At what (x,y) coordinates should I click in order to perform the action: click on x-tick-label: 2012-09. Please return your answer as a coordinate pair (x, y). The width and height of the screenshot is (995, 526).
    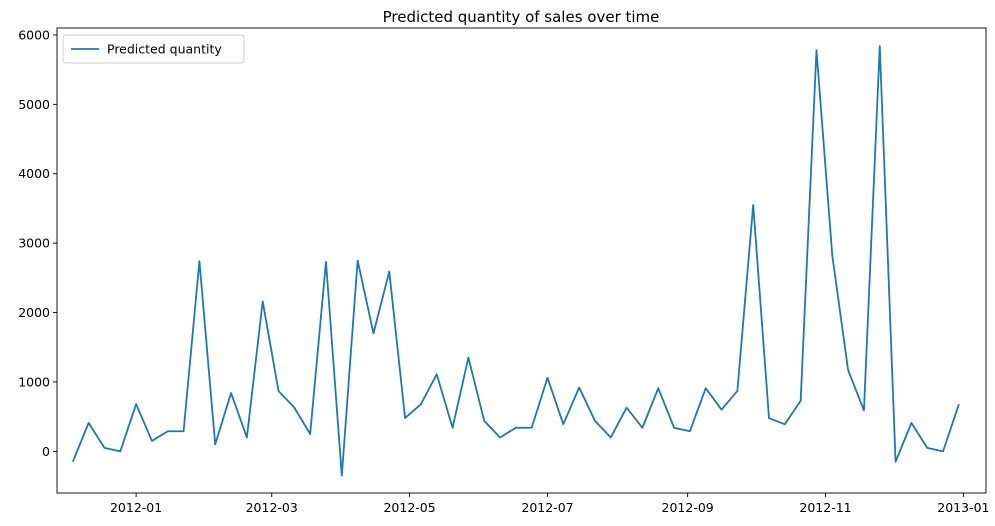
    Looking at the image, I should click on (688, 507).